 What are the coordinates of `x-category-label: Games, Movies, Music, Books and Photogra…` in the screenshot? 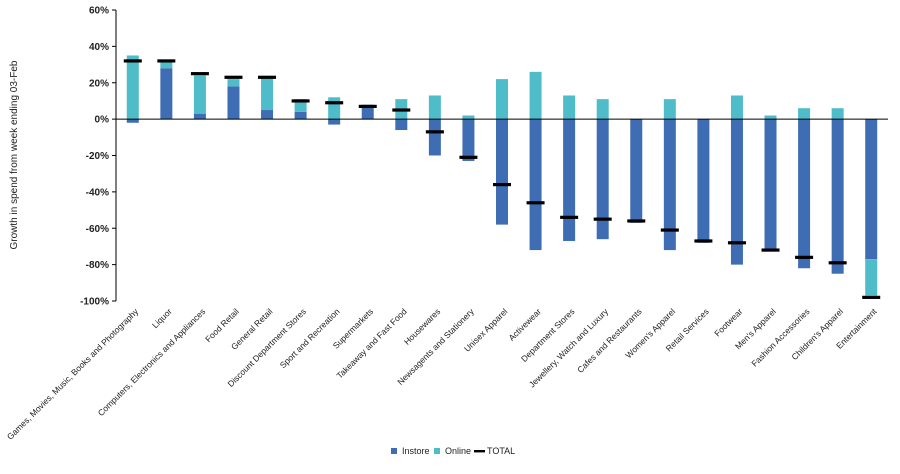 It's located at (73, 374).